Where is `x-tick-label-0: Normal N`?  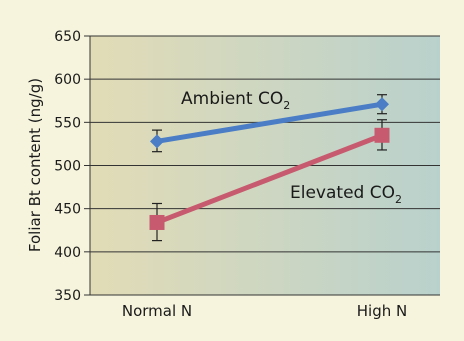
x-tick-label-0: Normal N is located at coordinates (157, 311).